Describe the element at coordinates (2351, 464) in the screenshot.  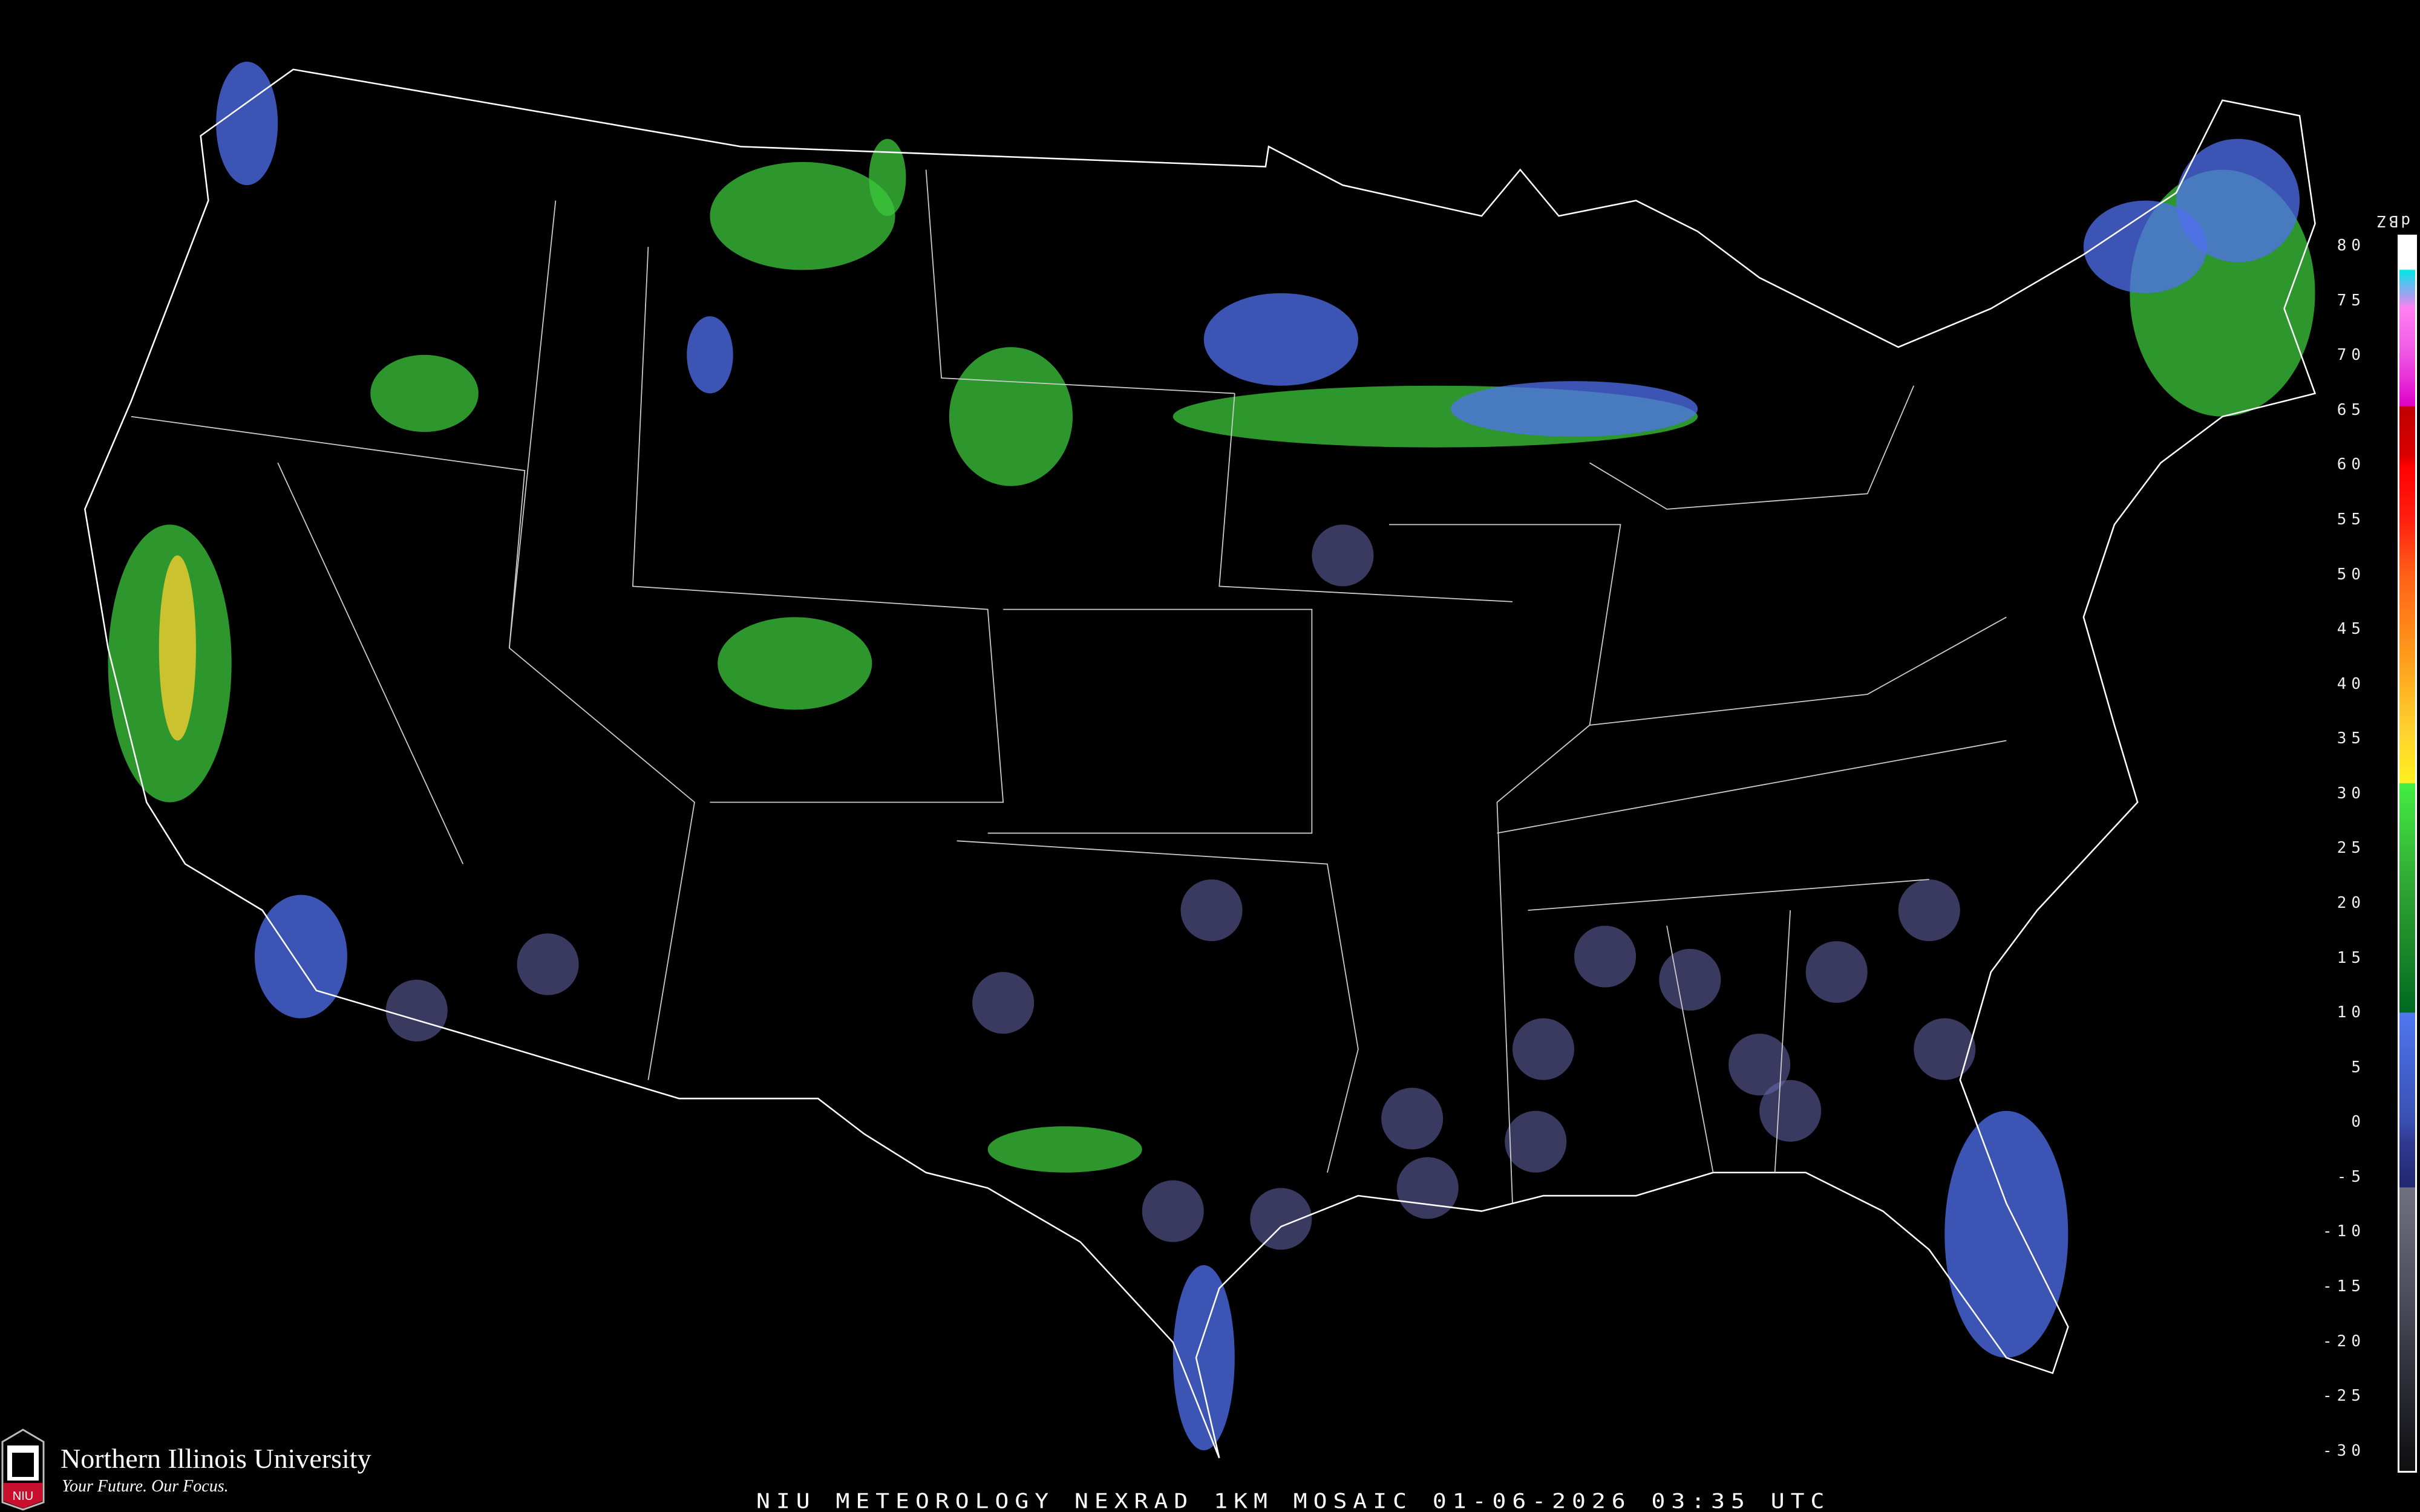
I see `colorbar-label: 60` at that location.